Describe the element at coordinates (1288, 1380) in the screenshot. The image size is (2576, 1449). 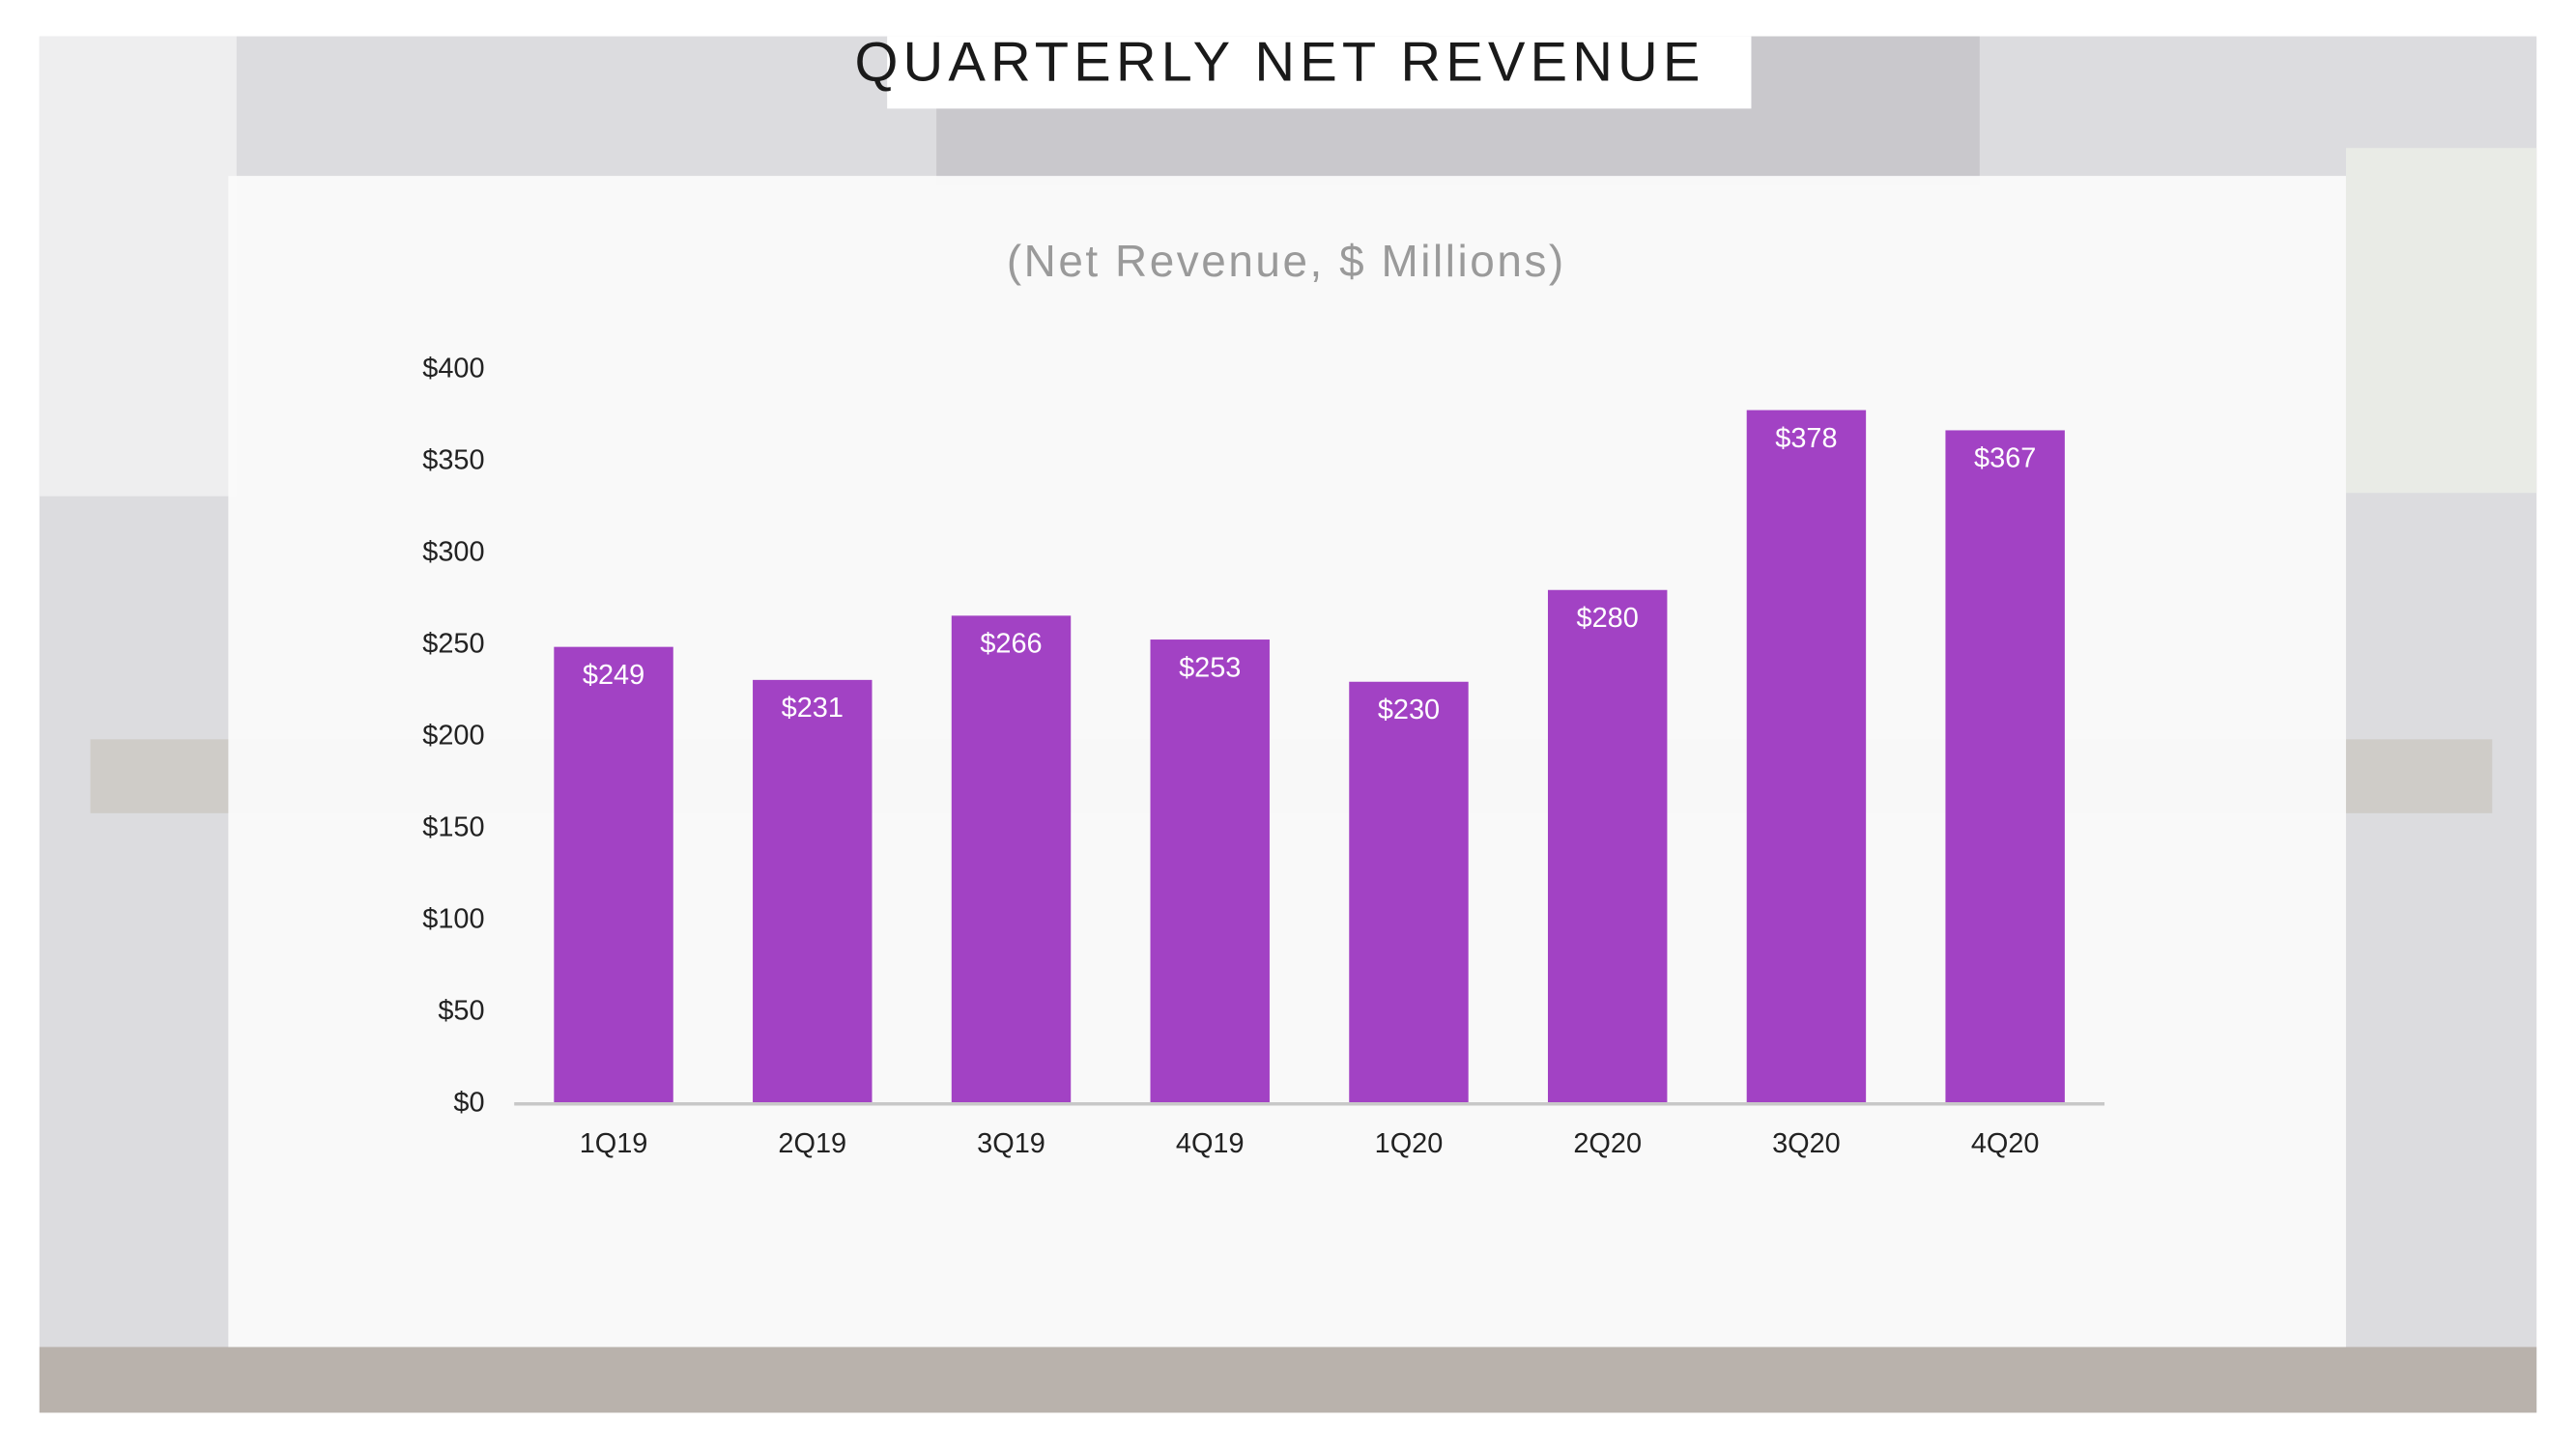
I see `floor` at that location.